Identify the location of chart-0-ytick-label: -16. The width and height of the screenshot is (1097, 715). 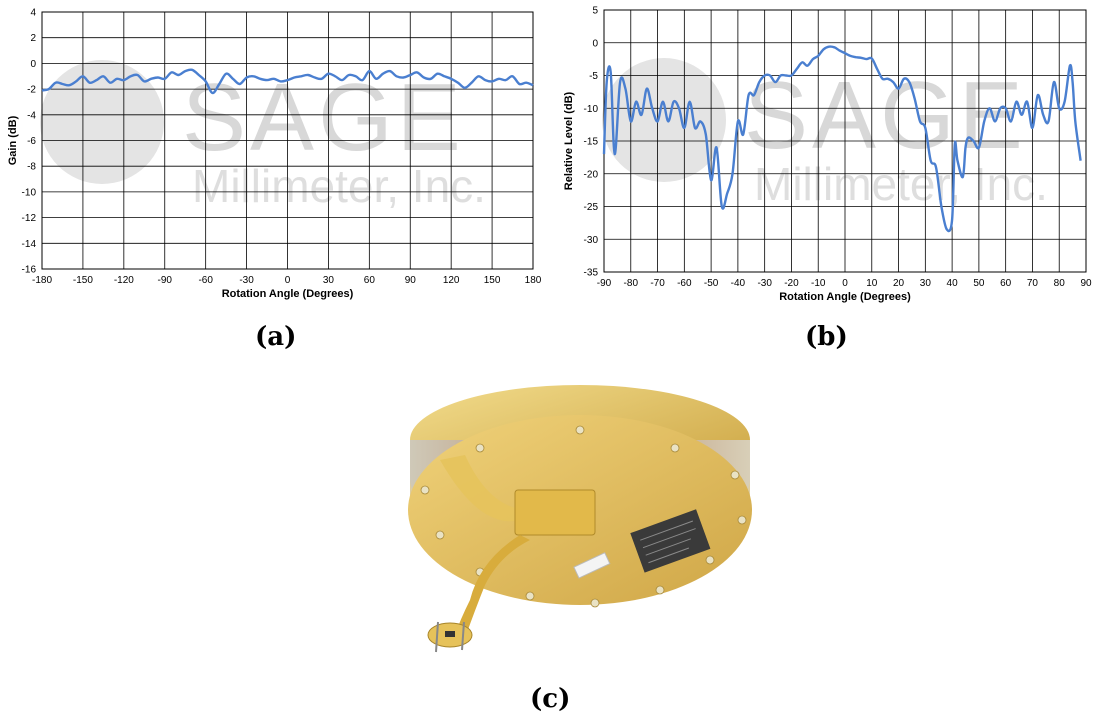
(29, 270).